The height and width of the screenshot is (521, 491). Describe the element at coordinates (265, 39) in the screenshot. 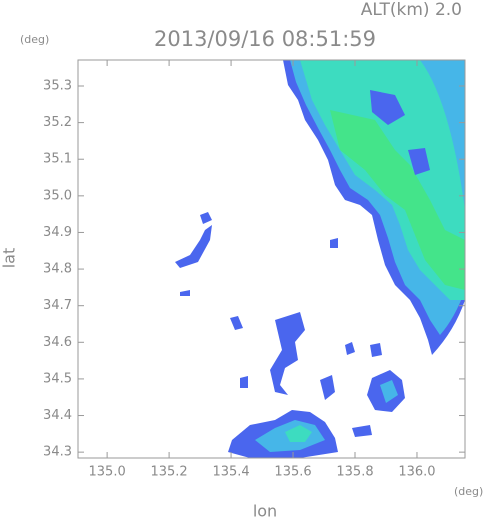

I see `chart-title: 2013/09/16 08:51:59` at that location.